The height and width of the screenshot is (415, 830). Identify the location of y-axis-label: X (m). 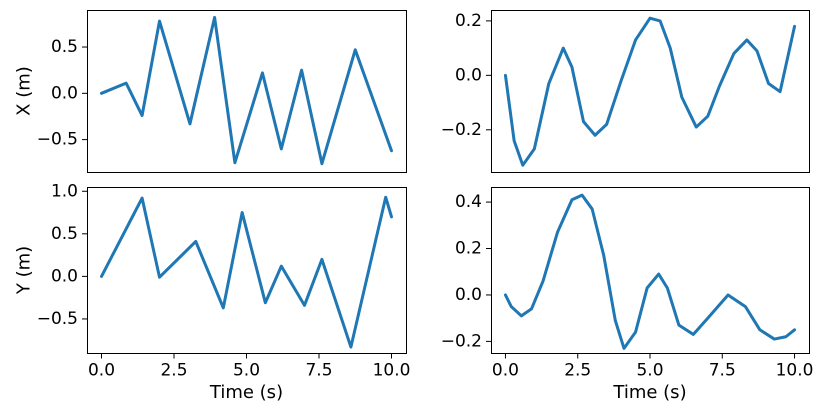
(24, 91).